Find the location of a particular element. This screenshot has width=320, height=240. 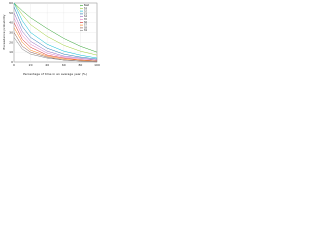

y-tick-label: 0 is located at coordinates (12, 62).